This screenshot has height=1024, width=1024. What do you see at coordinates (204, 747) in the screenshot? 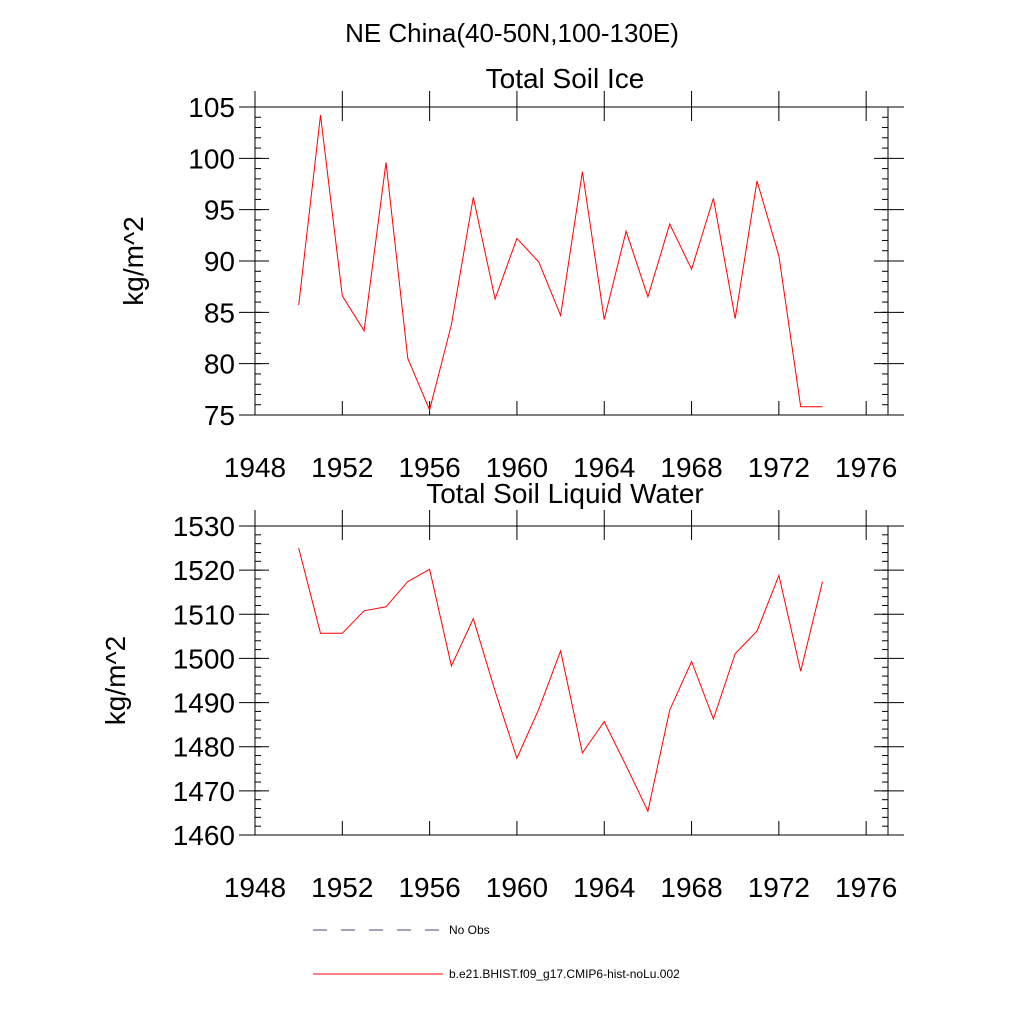
I see `y-tick-label: 1480` at bounding box center [204, 747].